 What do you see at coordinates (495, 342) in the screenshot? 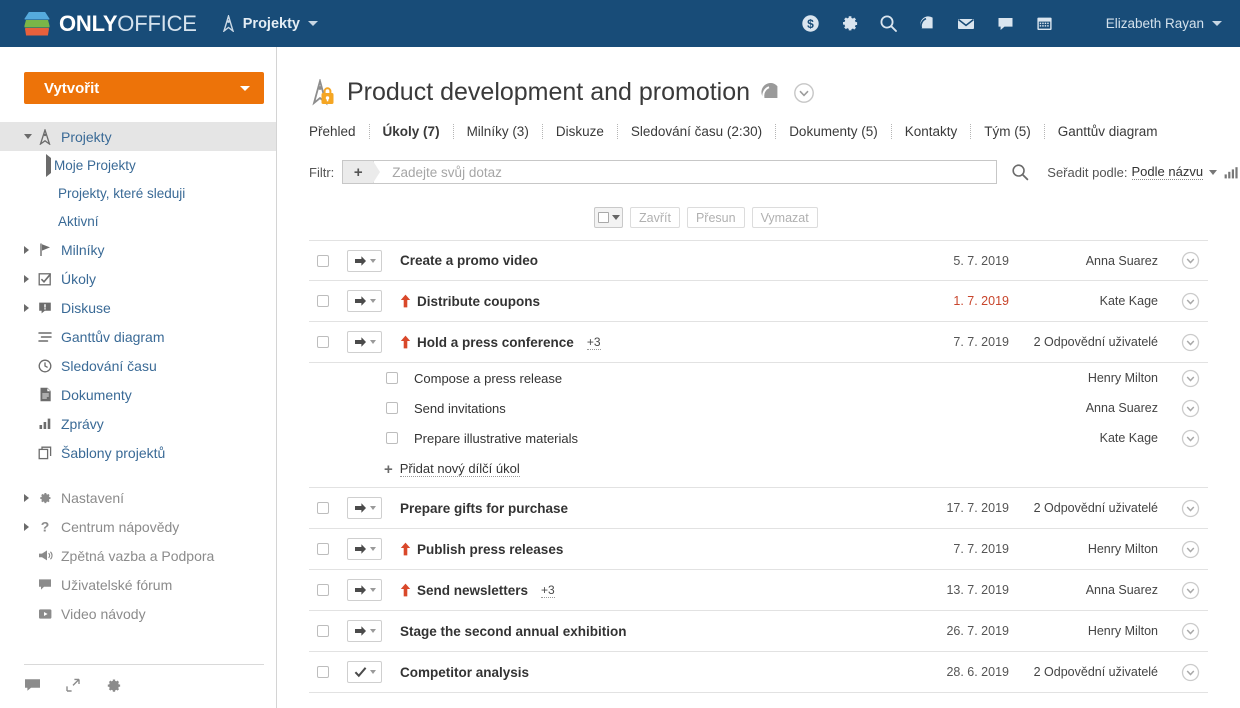
I see `task-title: Hold a press conference` at bounding box center [495, 342].